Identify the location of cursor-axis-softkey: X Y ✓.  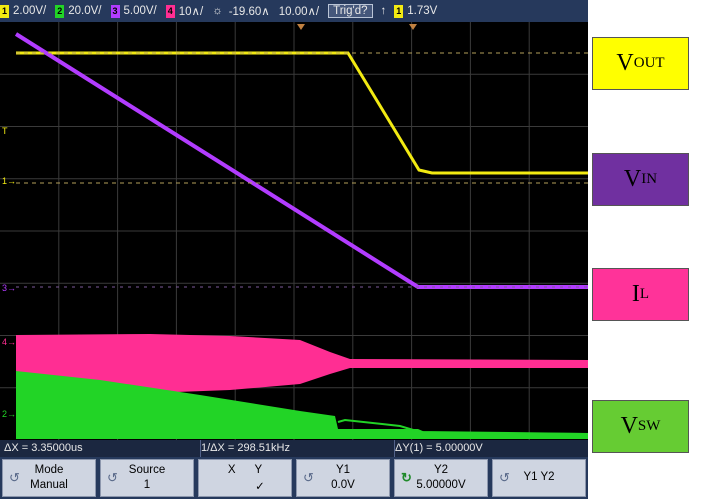
(245, 478).